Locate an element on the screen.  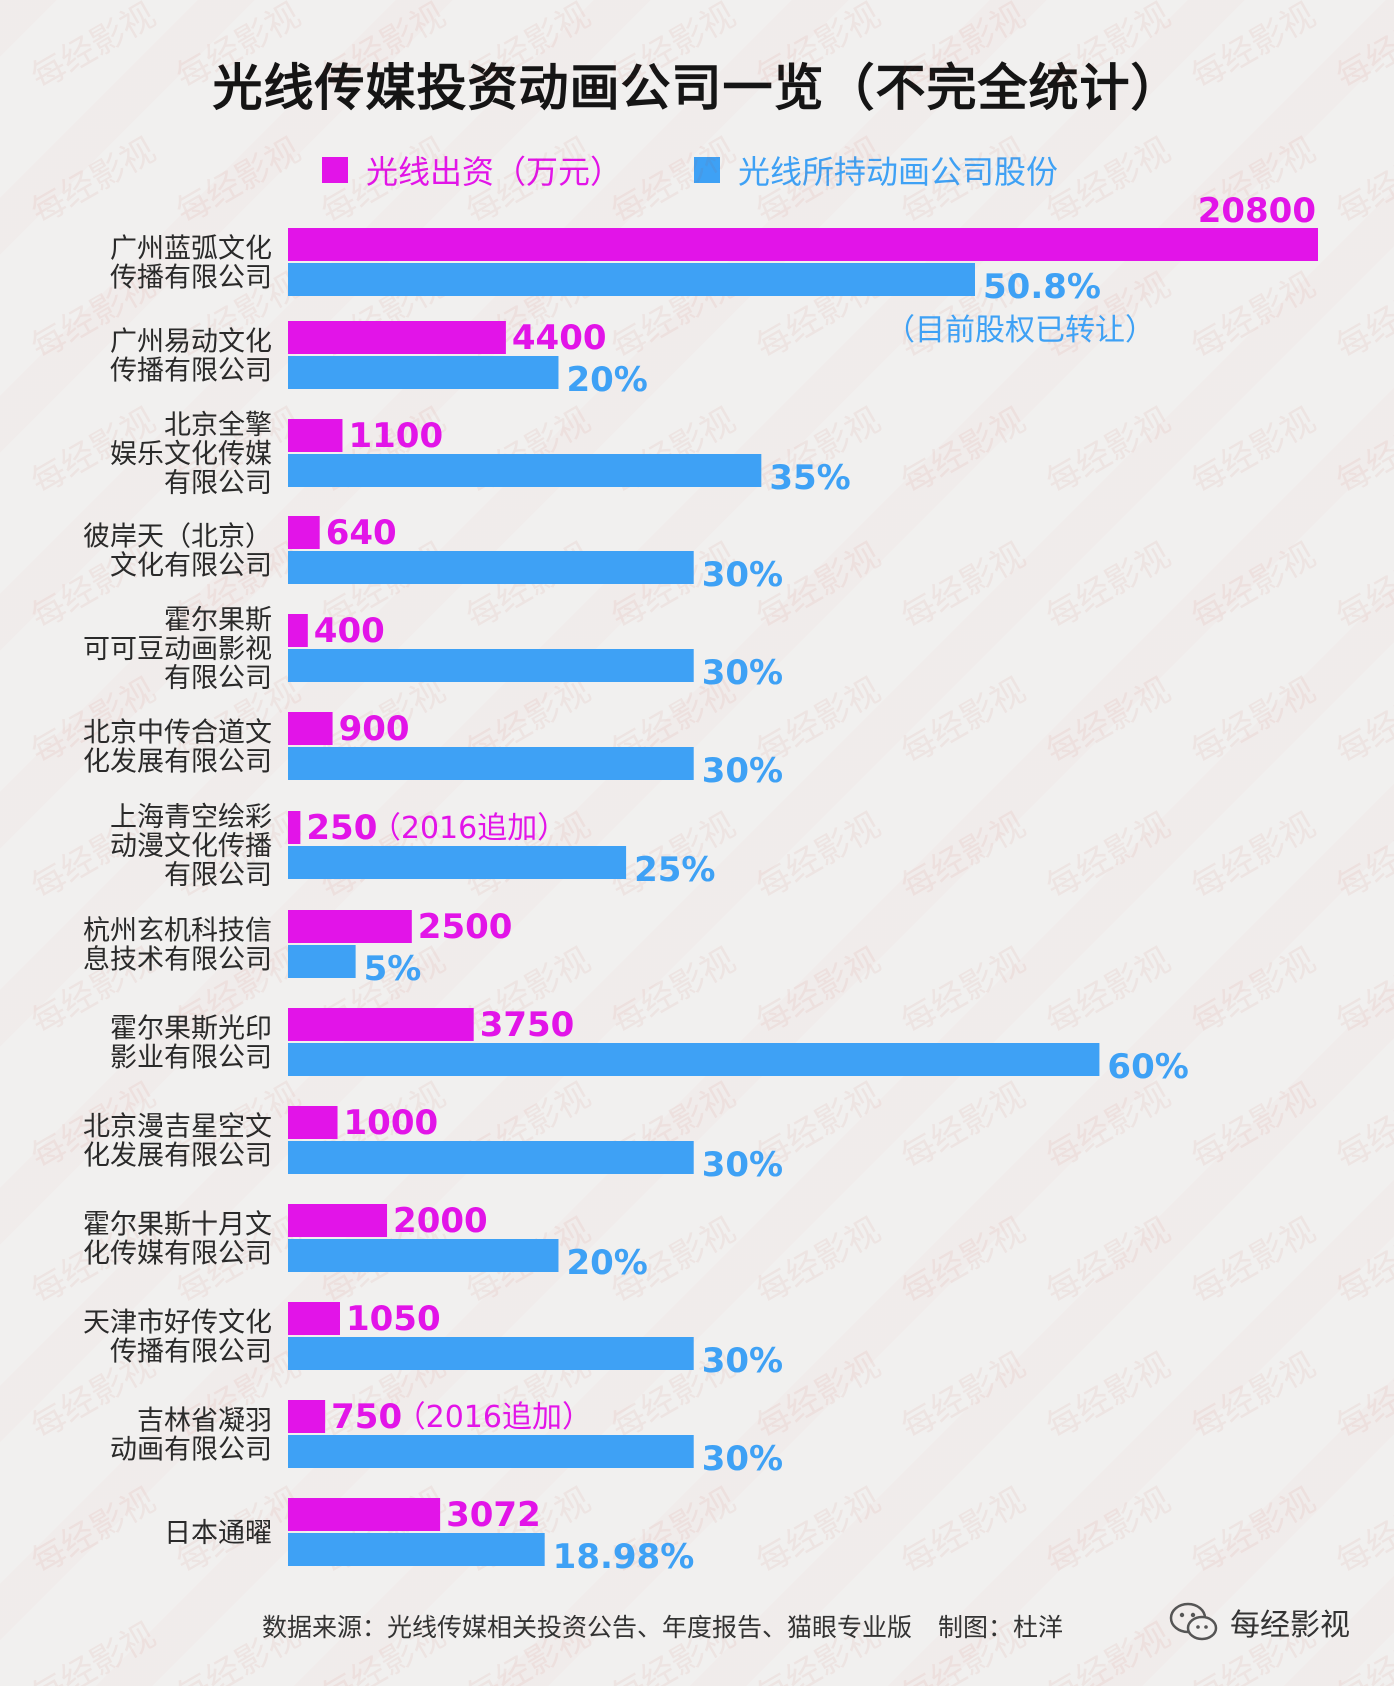
legend-swatch-stake is located at coordinates (707, 170).